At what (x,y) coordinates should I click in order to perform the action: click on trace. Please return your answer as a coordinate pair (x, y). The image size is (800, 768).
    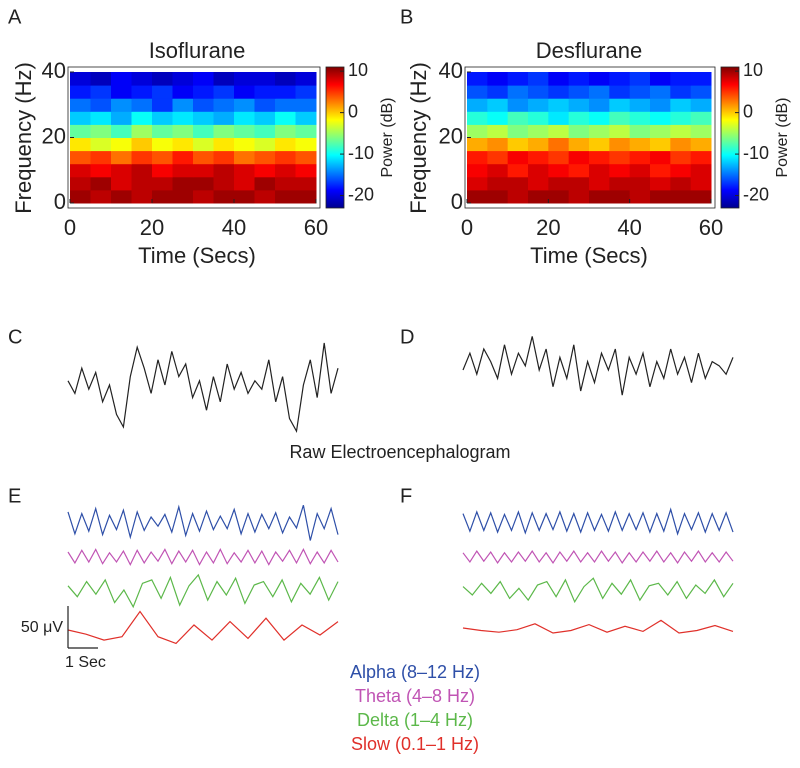
    Looking at the image, I should click on (203, 591).